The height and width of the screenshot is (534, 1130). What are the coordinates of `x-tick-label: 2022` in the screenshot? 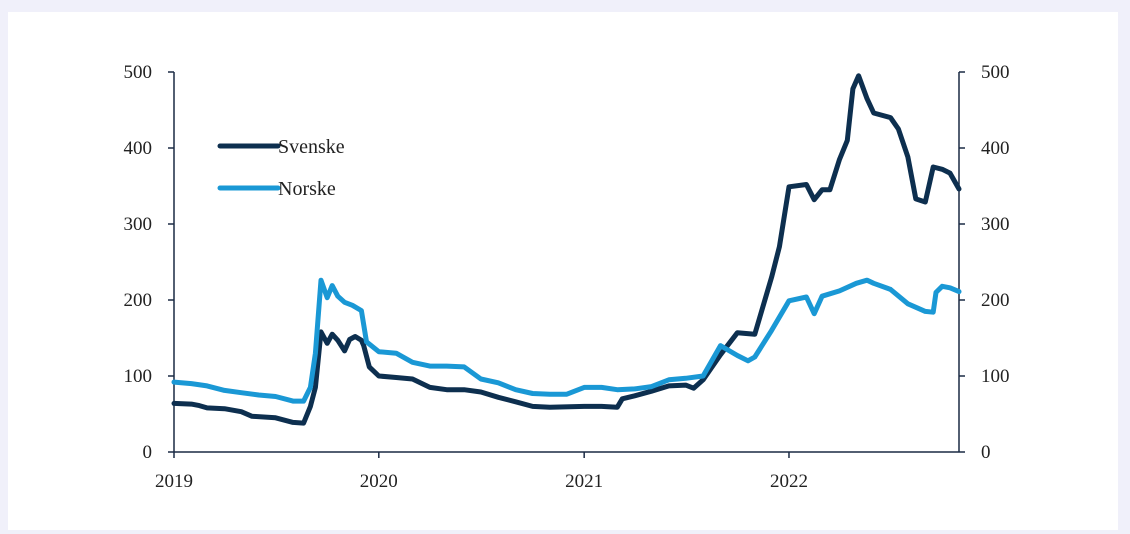 It's located at (789, 481).